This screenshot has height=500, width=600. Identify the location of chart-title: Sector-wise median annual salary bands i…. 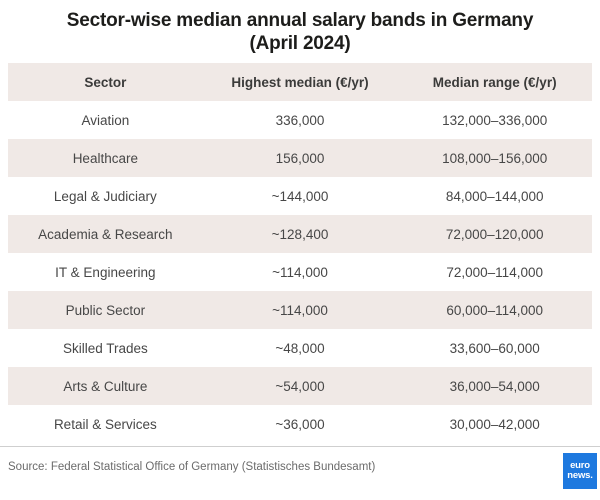
(300, 27).